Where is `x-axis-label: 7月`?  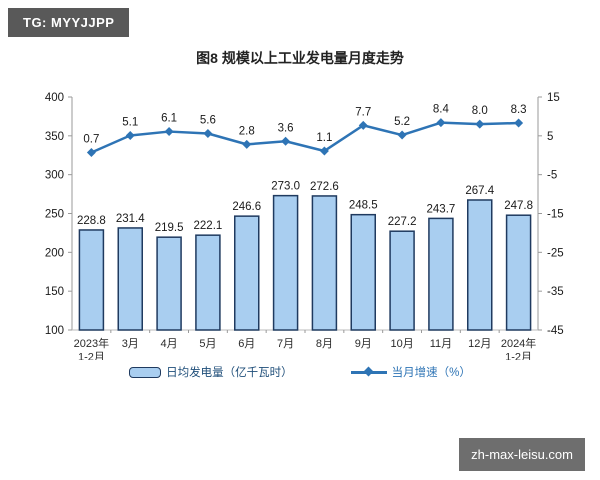 x-axis-label: 7月 is located at coordinates (285, 344).